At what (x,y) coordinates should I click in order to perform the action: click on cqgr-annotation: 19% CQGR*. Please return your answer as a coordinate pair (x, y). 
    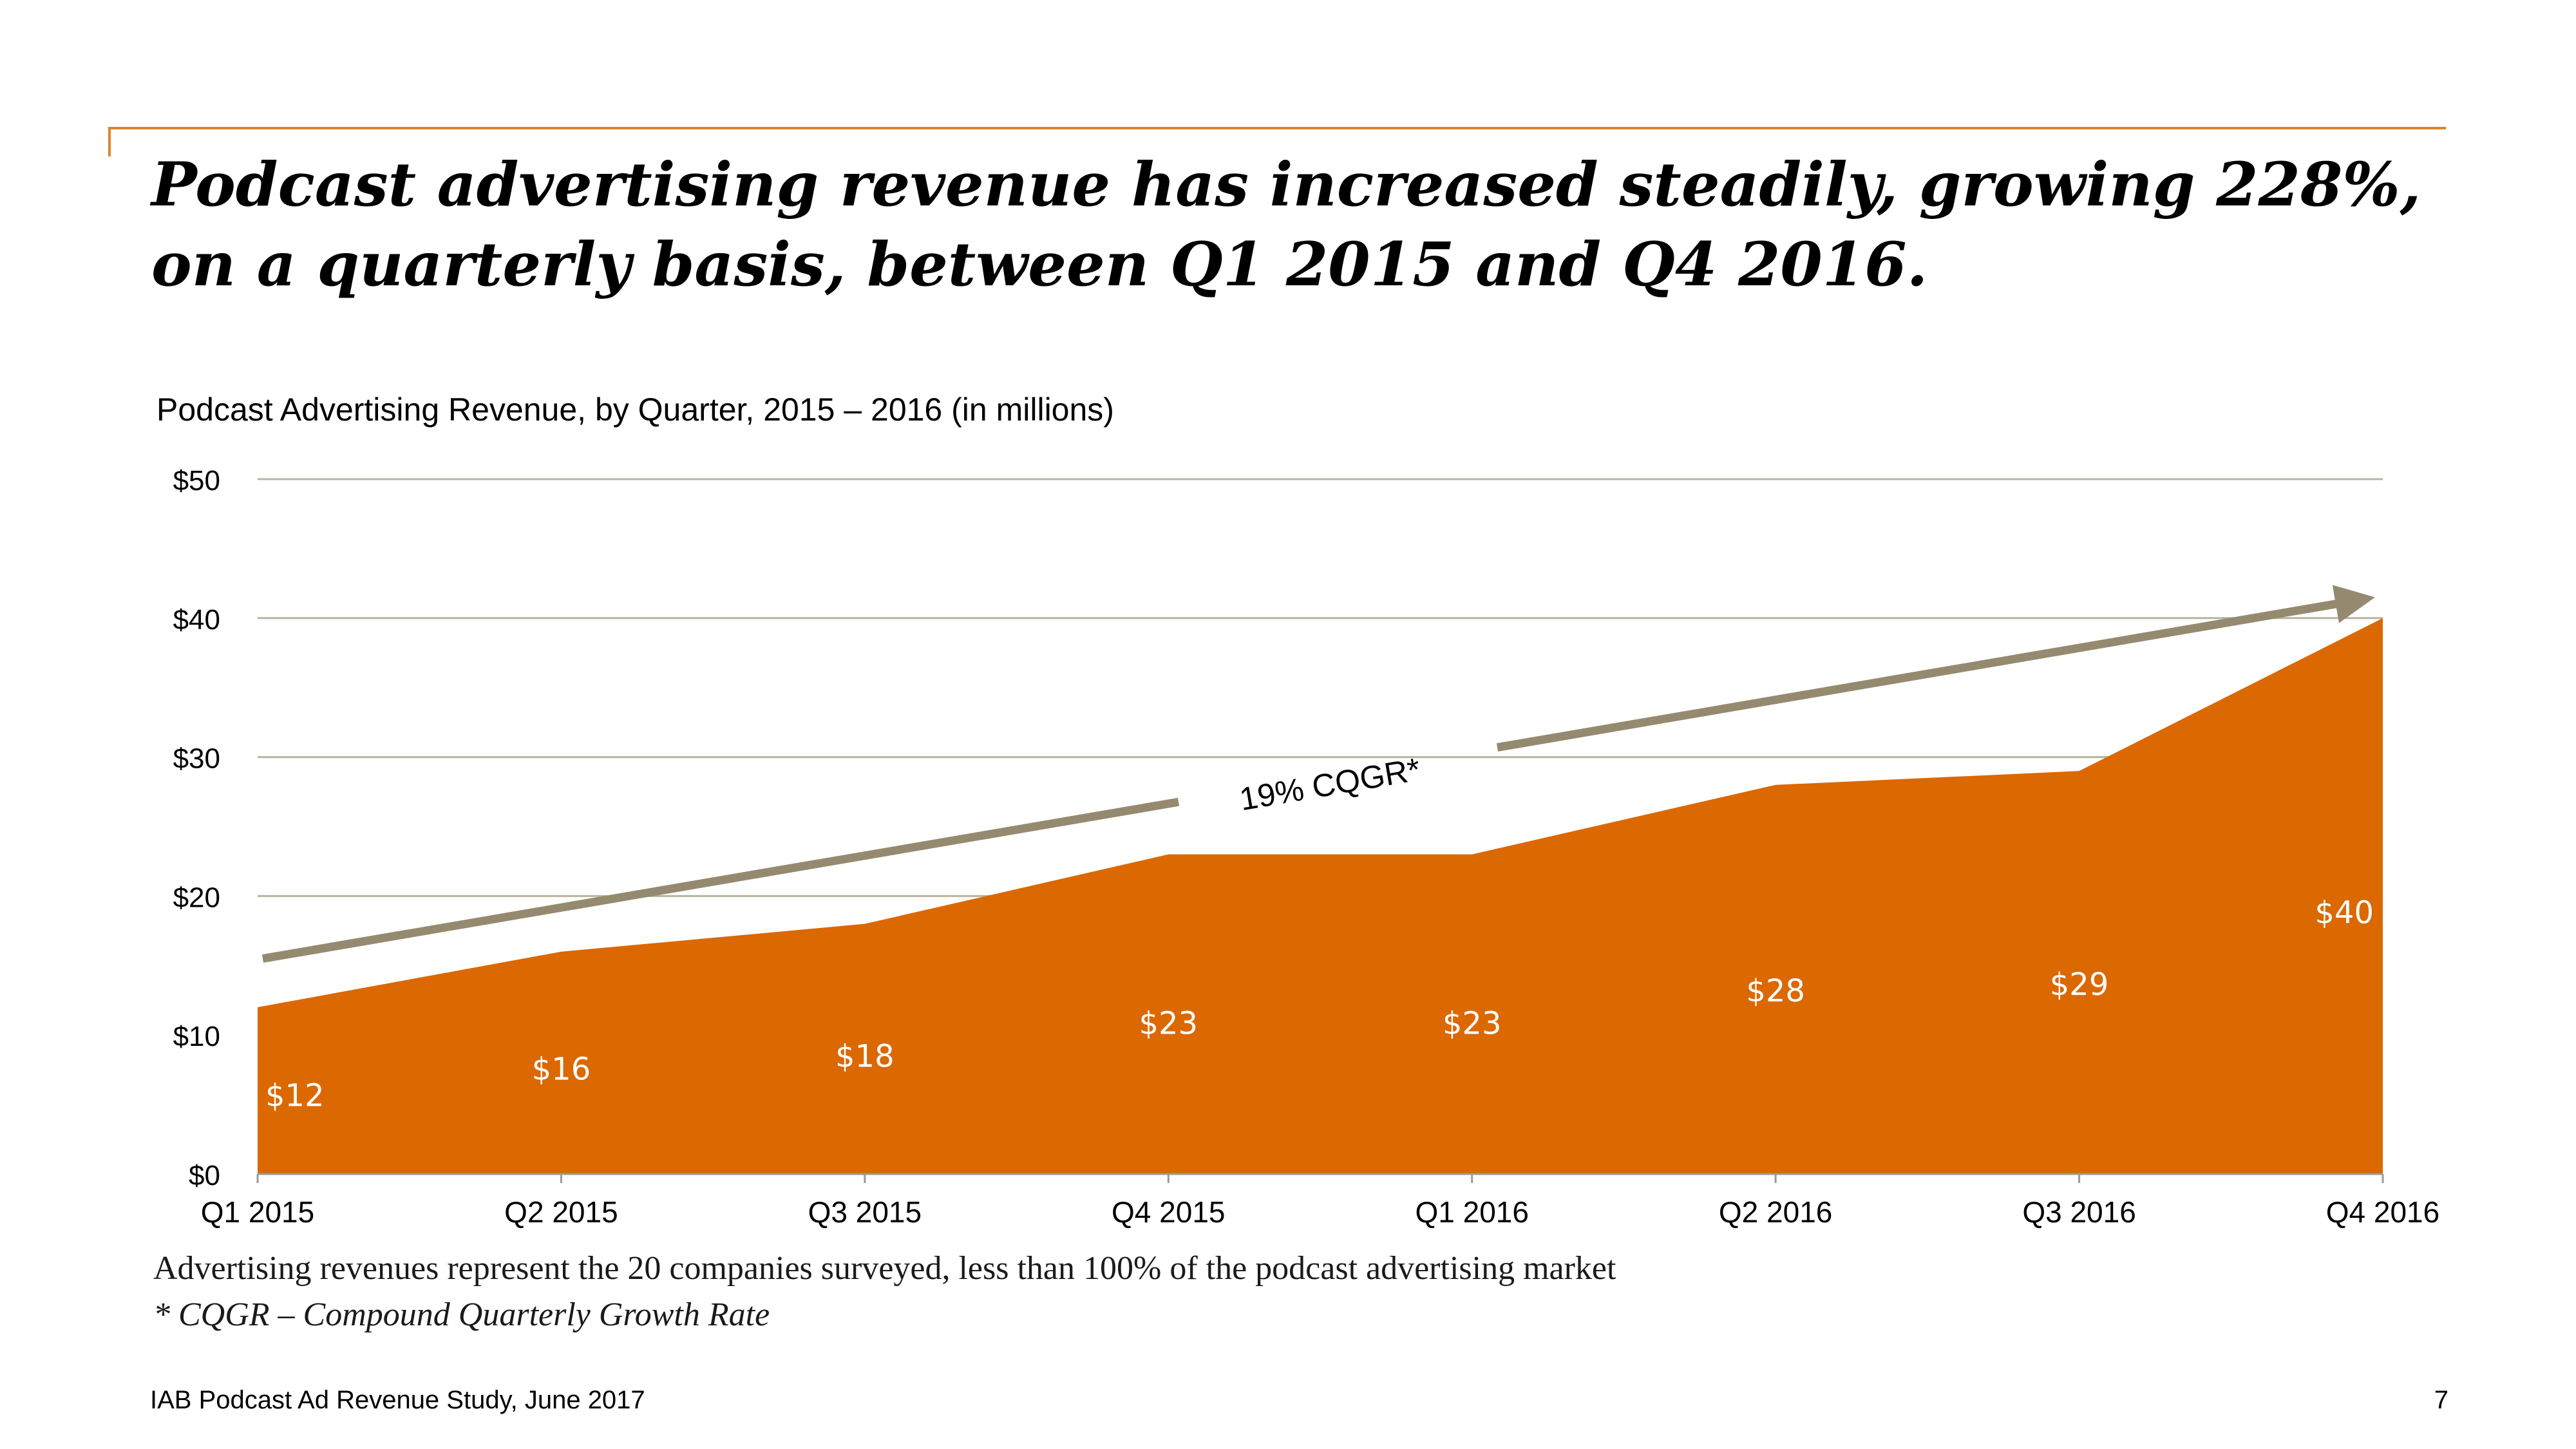
    Looking at the image, I should click on (1330, 784).